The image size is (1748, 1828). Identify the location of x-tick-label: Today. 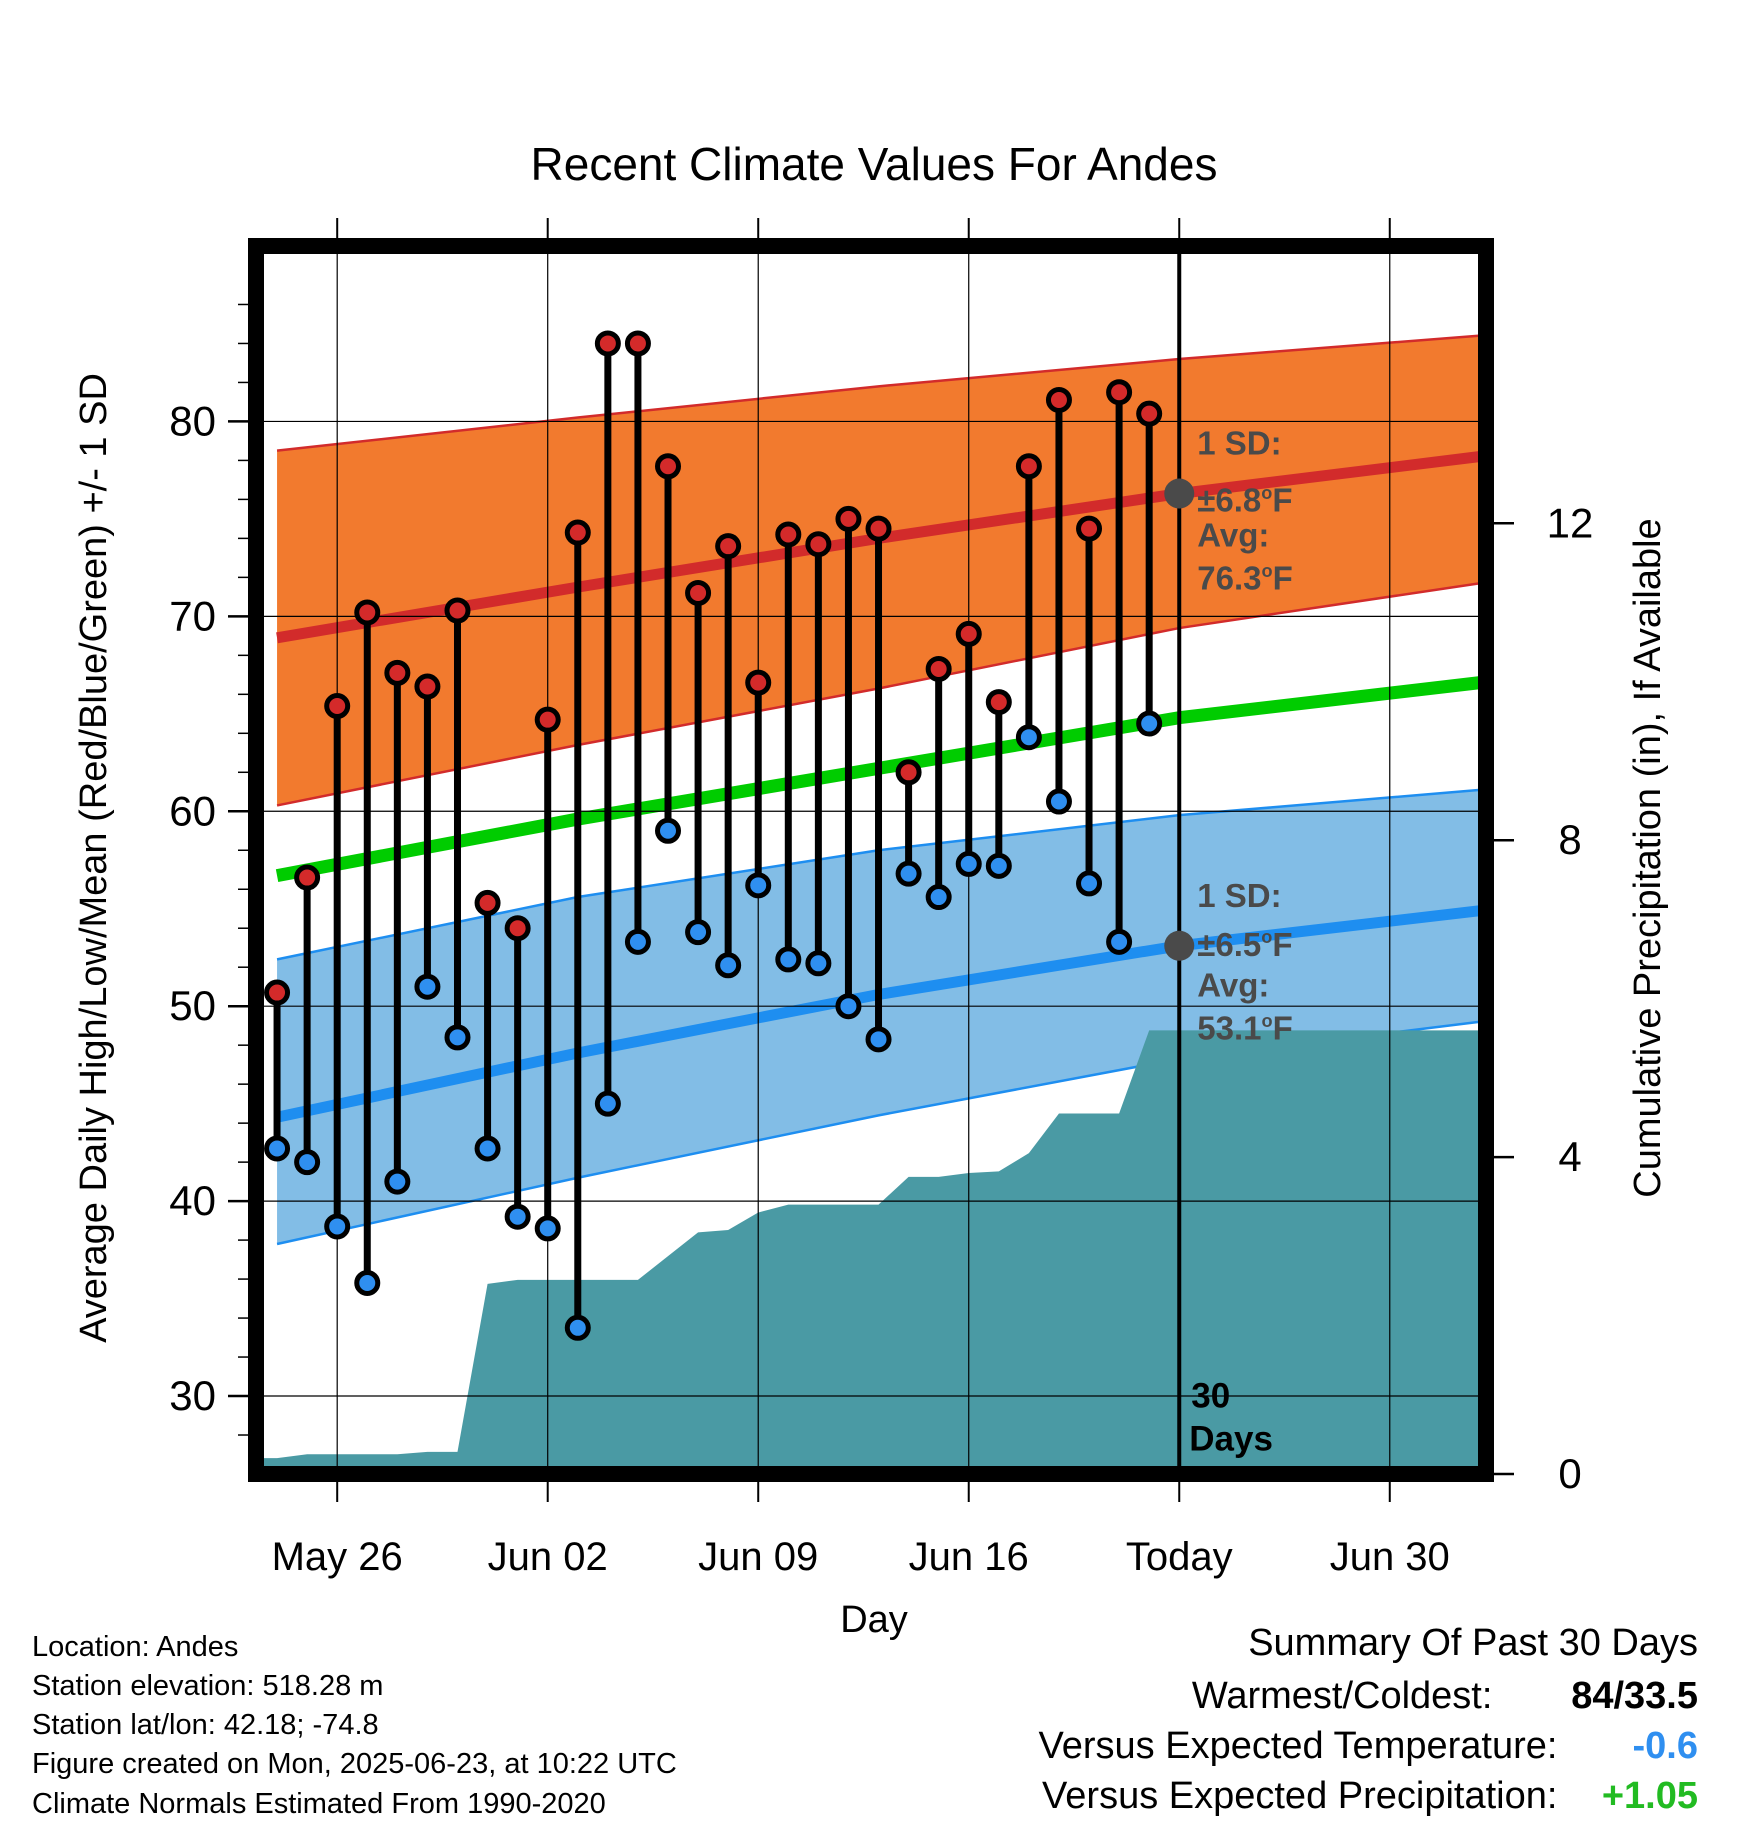
(1179, 1557).